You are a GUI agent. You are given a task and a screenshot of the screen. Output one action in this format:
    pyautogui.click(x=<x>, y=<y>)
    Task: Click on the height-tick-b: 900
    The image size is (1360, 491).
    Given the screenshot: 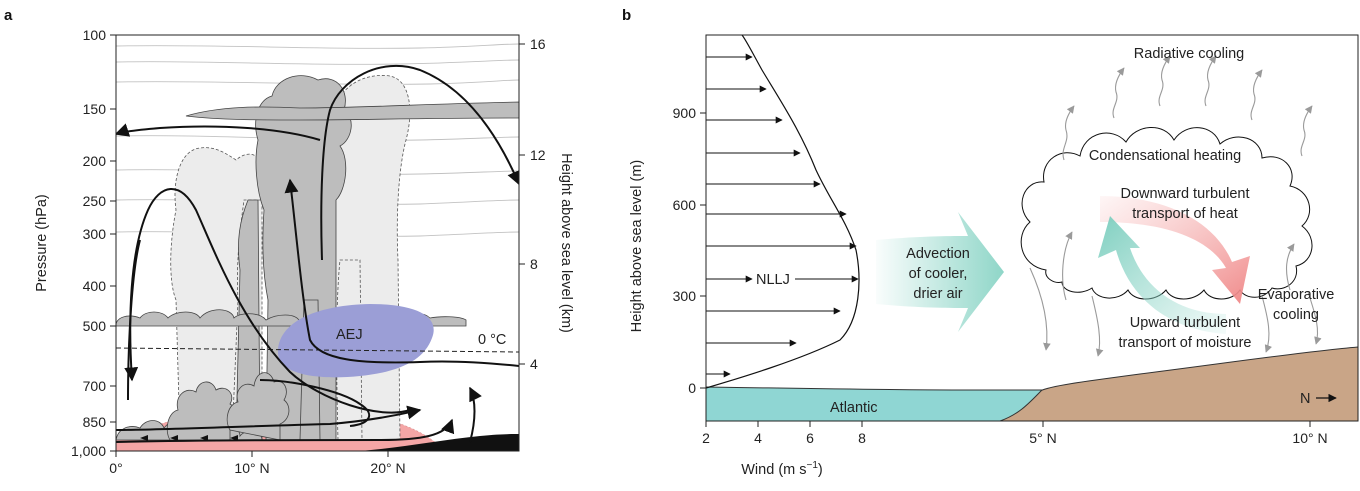 What is the action you would take?
    pyautogui.click(x=685, y=113)
    